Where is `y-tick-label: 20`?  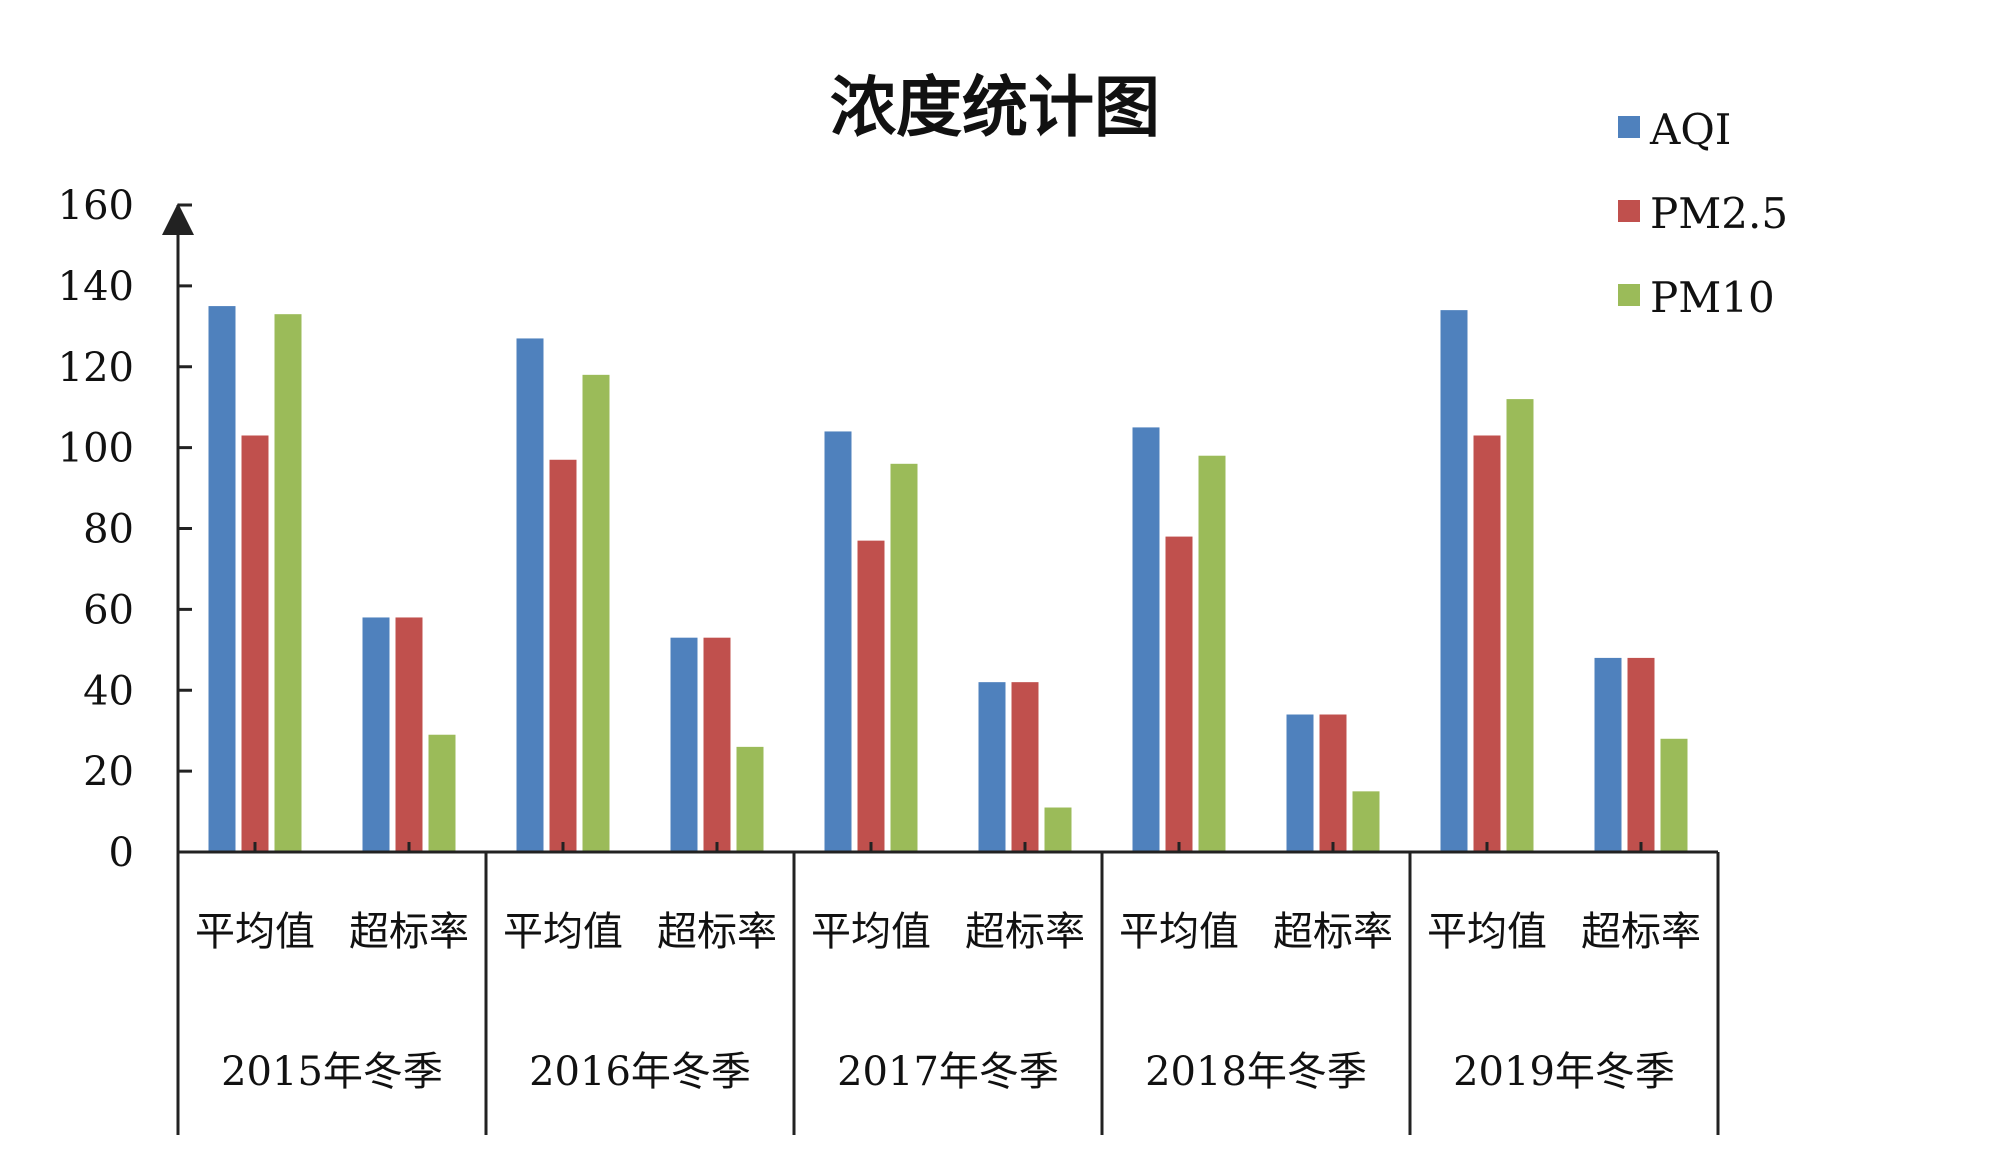 y-tick-label: 20 is located at coordinates (108, 772).